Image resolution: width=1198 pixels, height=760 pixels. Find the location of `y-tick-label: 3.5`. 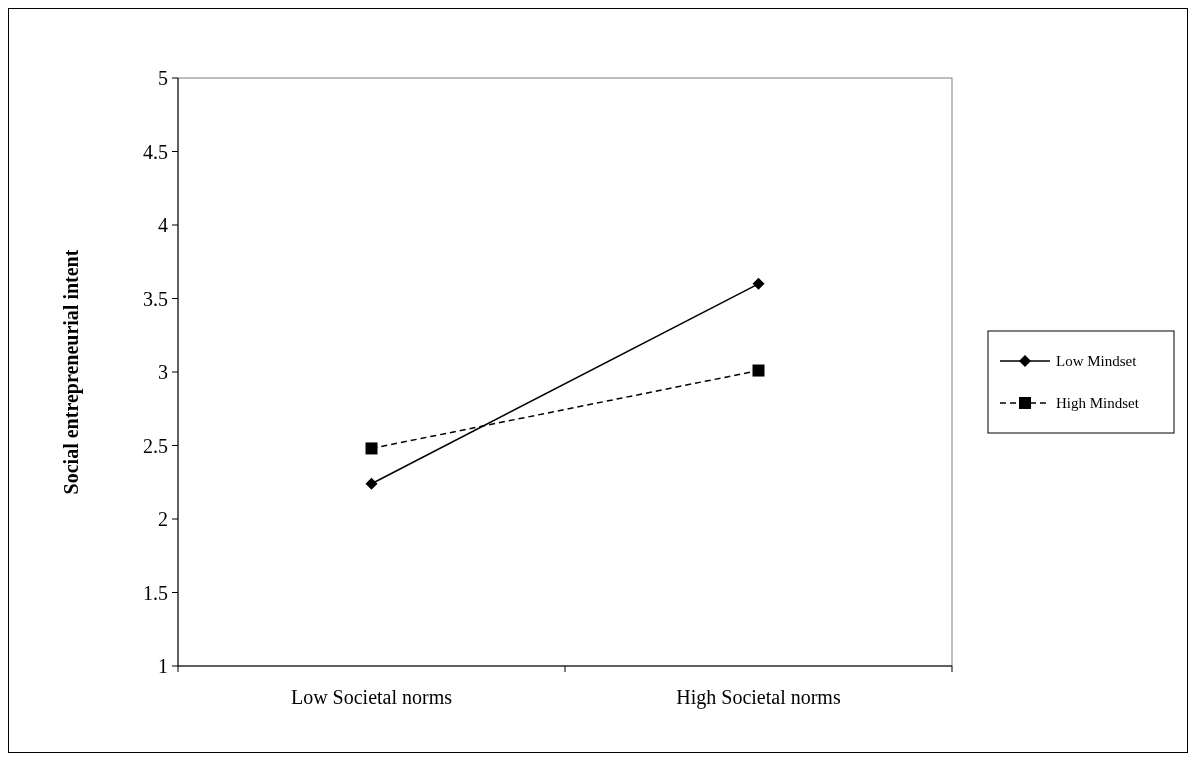

y-tick-label: 3.5 is located at coordinates (155, 298).